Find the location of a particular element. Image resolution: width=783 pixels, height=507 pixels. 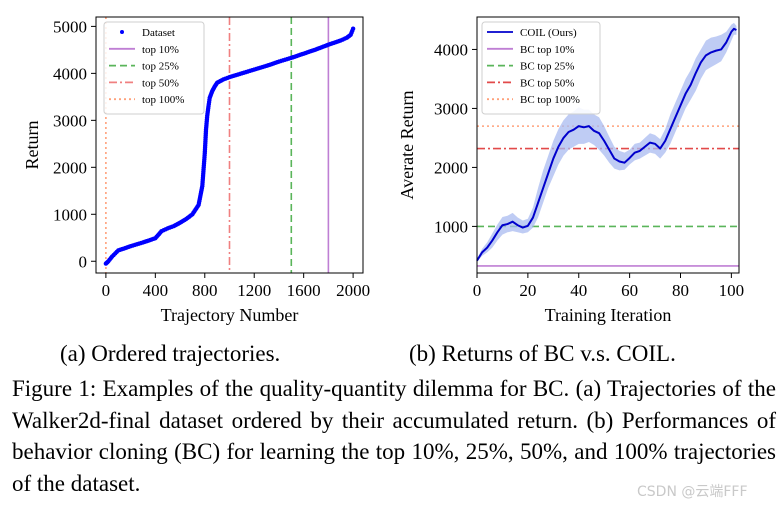

legend-label: top 25% is located at coordinates (160, 67).